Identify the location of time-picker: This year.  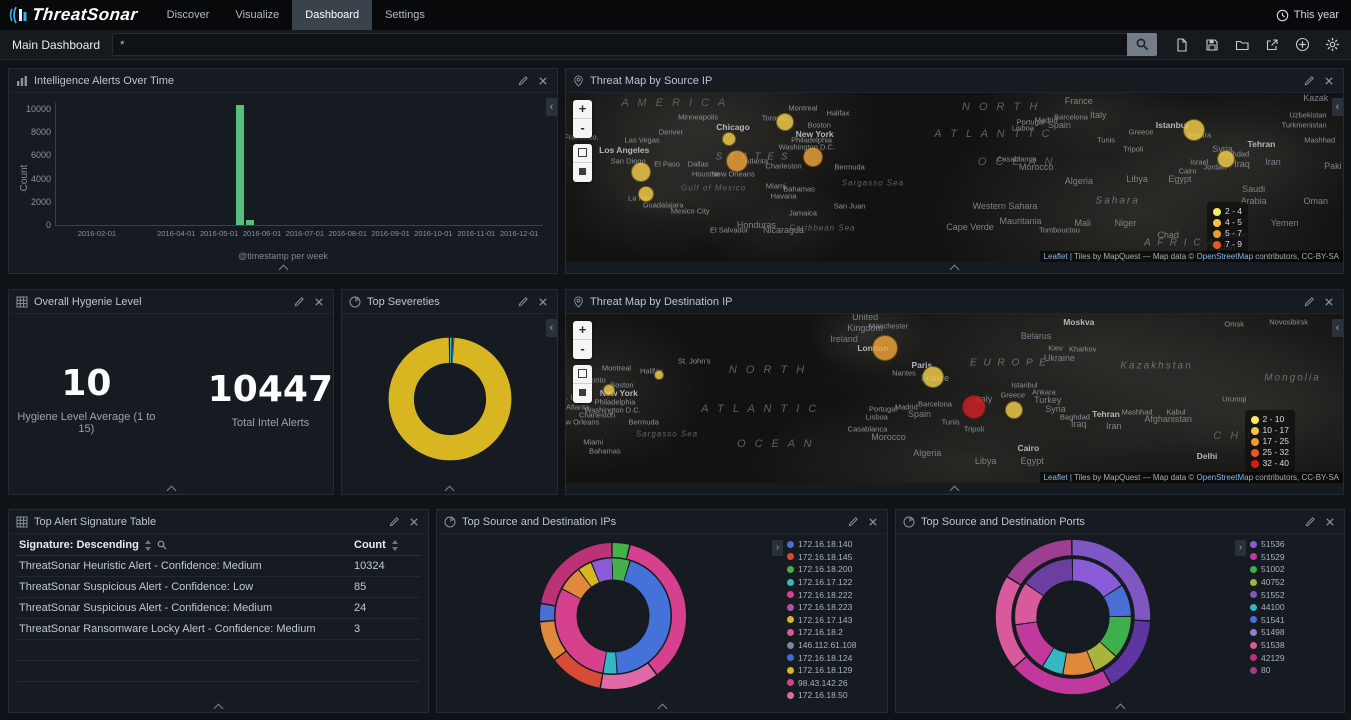
(1307, 15).